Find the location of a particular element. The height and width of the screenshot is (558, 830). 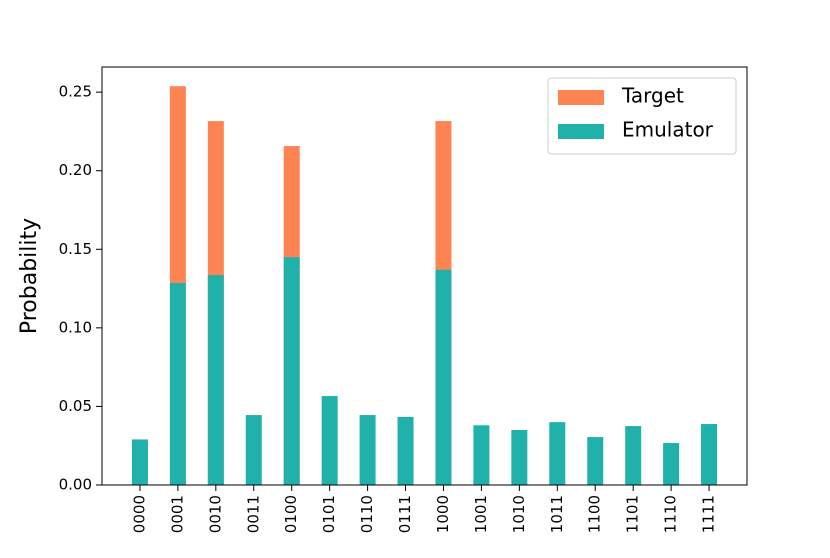

y-axis-label: Probability is located at coordinates (29, 276).